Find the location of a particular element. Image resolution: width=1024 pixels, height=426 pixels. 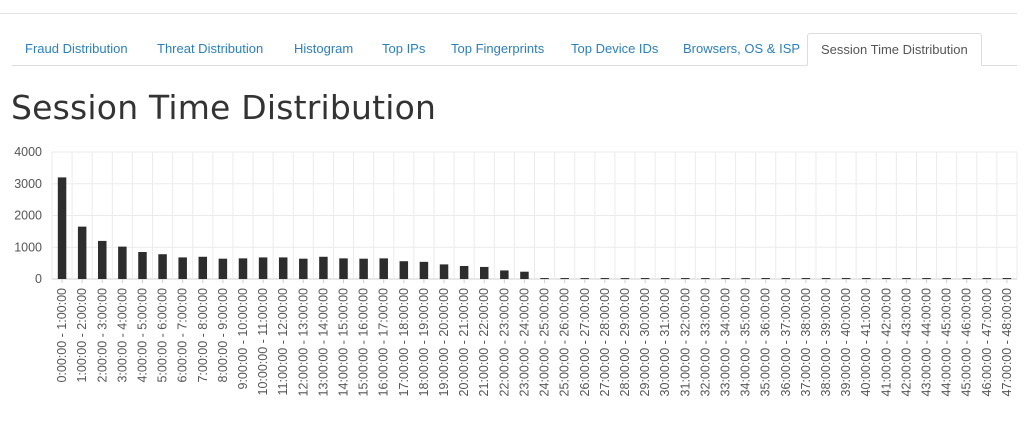

x-tick-label: 14:00:00 - 15:00:00 is located at coordinates (344, 342).